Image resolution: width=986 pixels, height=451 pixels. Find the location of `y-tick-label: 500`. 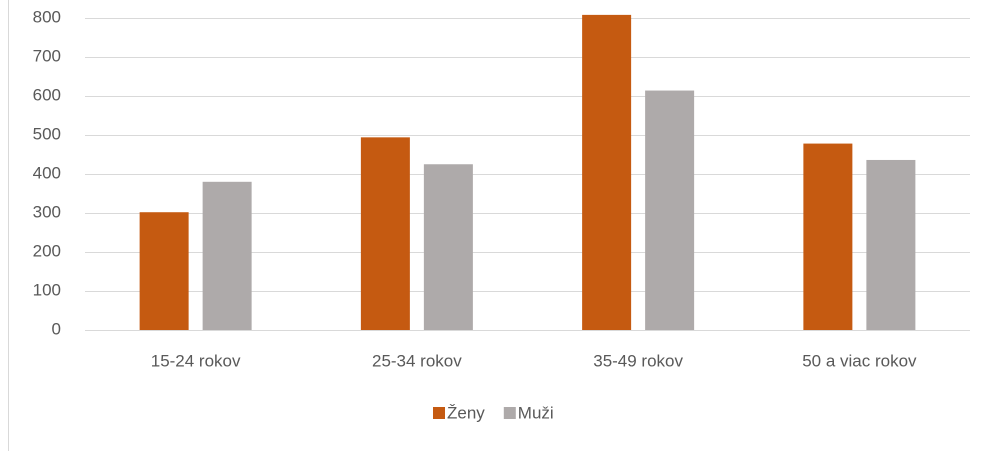

y-tick-label: 500 is located at coordinates (47, 133).